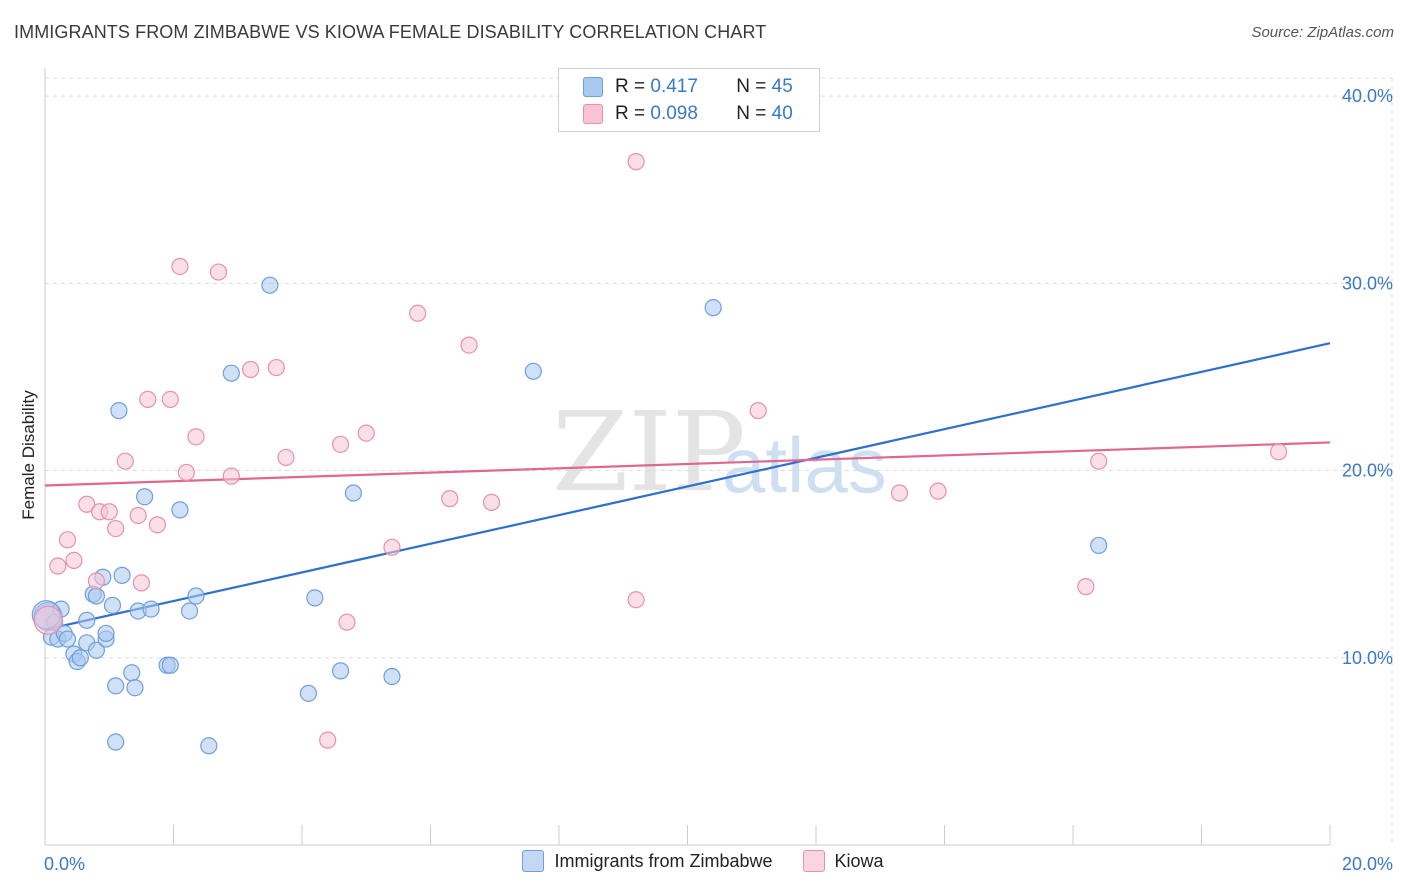 The height and width of the screenshot is (892, 1406). What do you see at coordinates (1367, 283) in the screenshot?
I see `y-tick-label: 30.0%` at bounding box center [1367, 283].